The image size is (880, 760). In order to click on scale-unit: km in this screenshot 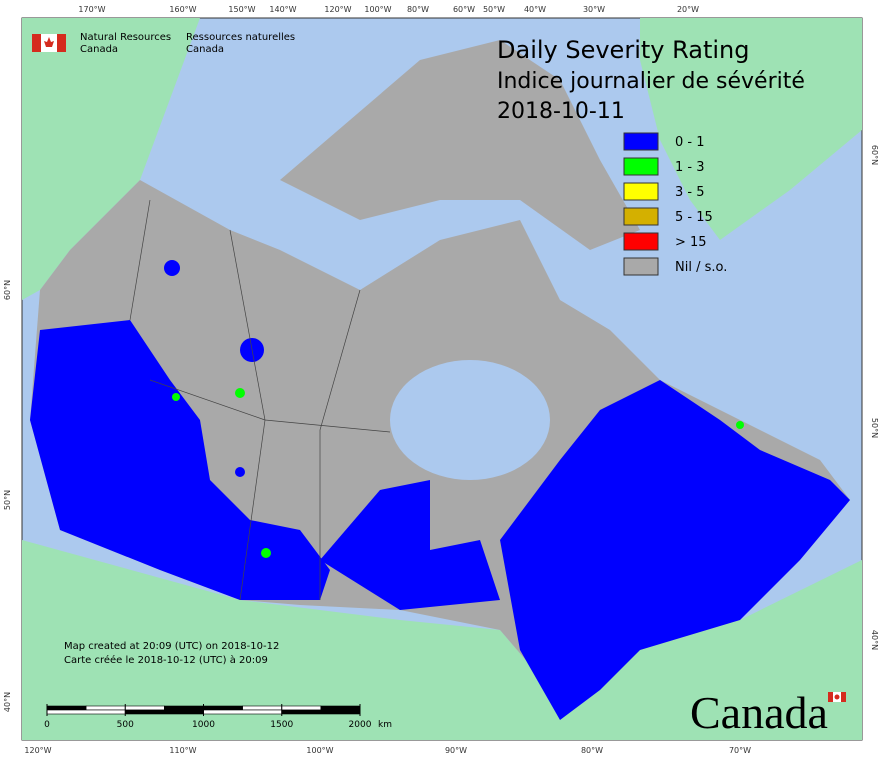, I will do `click(385, 725)`.